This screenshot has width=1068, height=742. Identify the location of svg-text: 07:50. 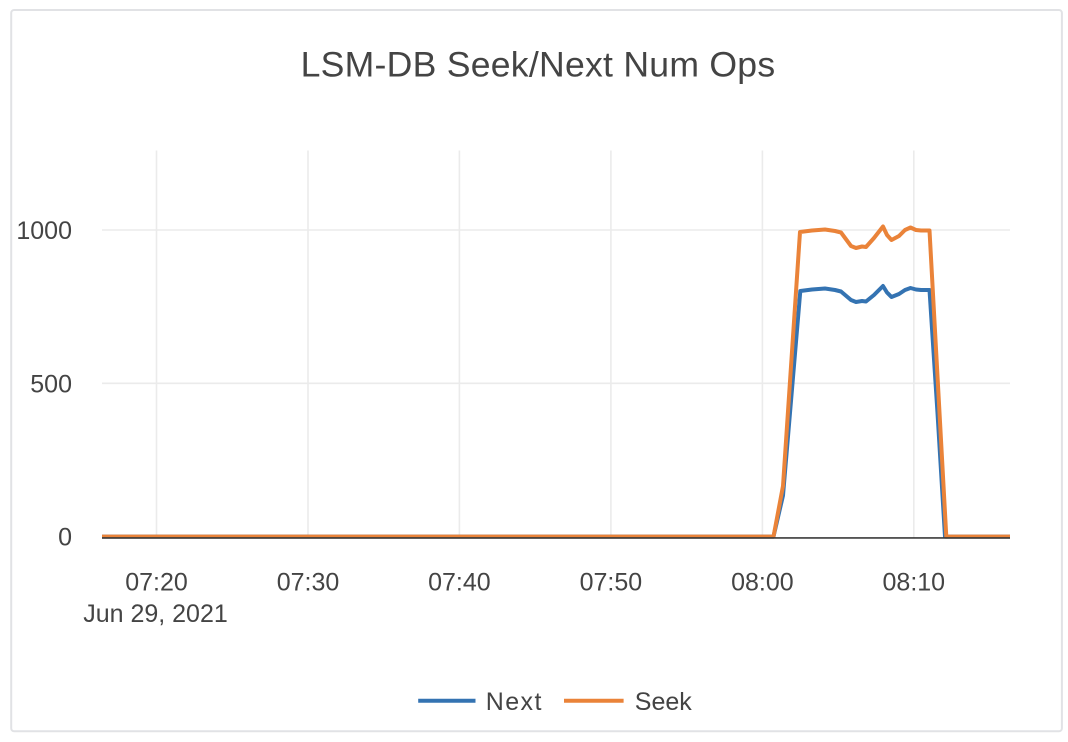
(611, 583).